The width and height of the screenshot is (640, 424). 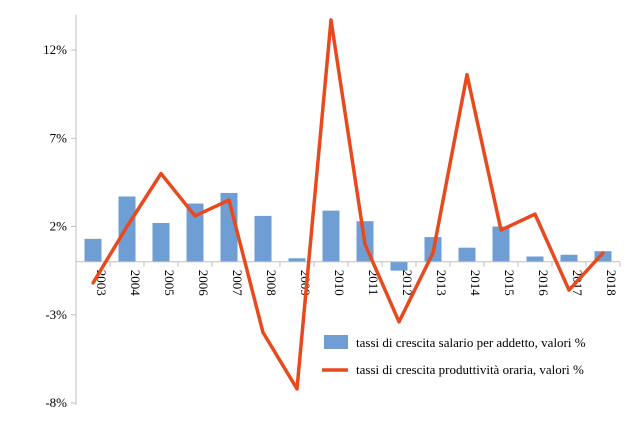 What do you see at coordinates (263, 238) in the screenshot?
I see `bar-2008` at bounding box center [263, 238].